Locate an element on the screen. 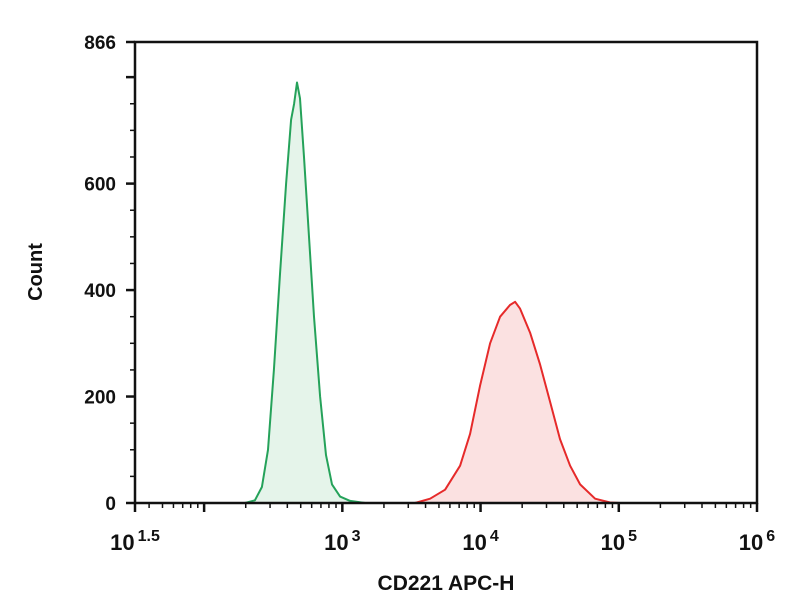 This screenshot has width=804, height=605. x-tick-label: 10 6 is located at coordinates (757, 541).